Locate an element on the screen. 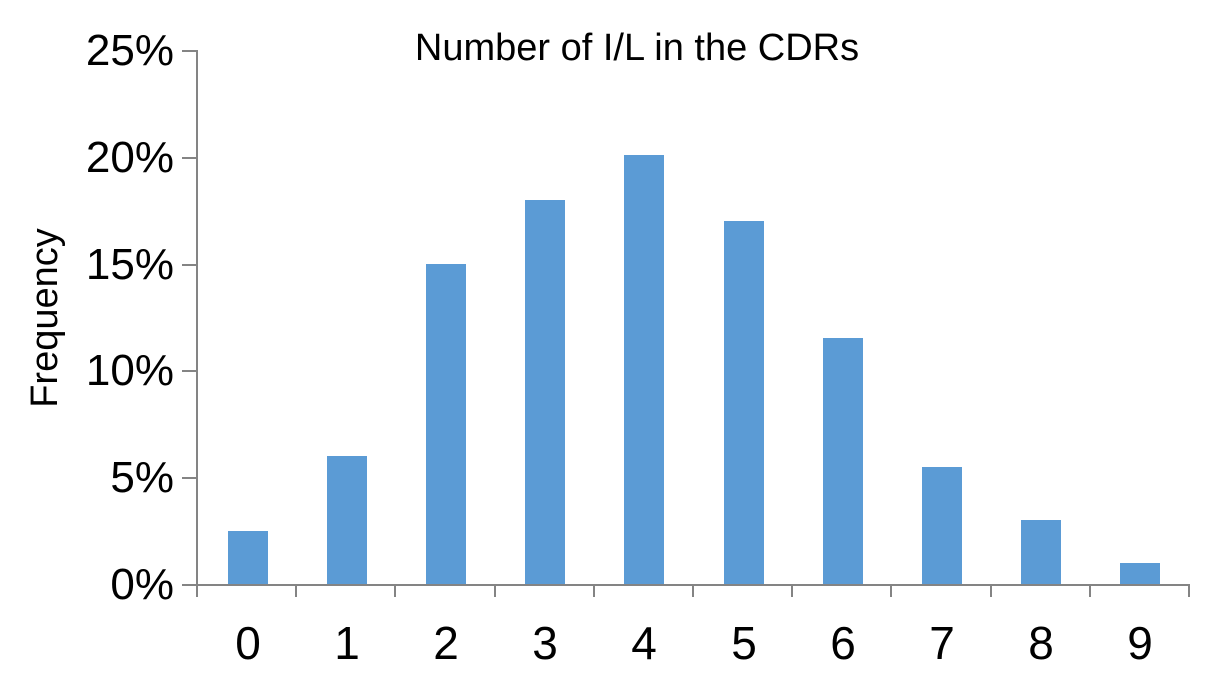  x-tick-label: 0 is located at coordinates (248, 643).